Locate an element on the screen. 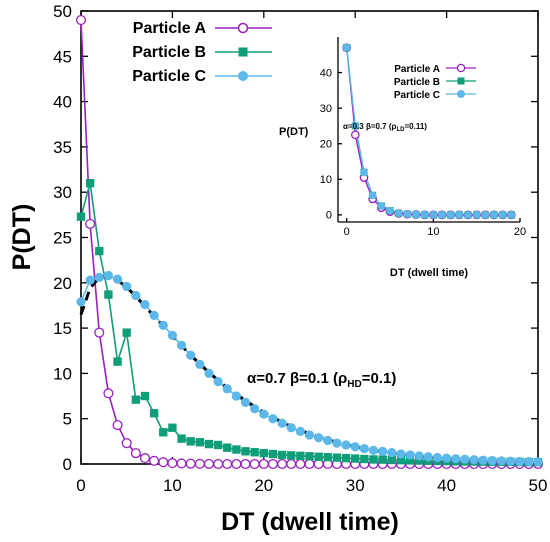 The width and height of the screenshot is (550, 542). inset-legend-marker-b is located at coordinates (461, 81).